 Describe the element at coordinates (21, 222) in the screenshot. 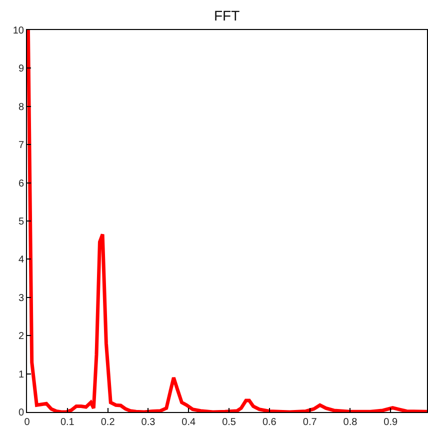

I see `y-tick-label: 5` at that location.